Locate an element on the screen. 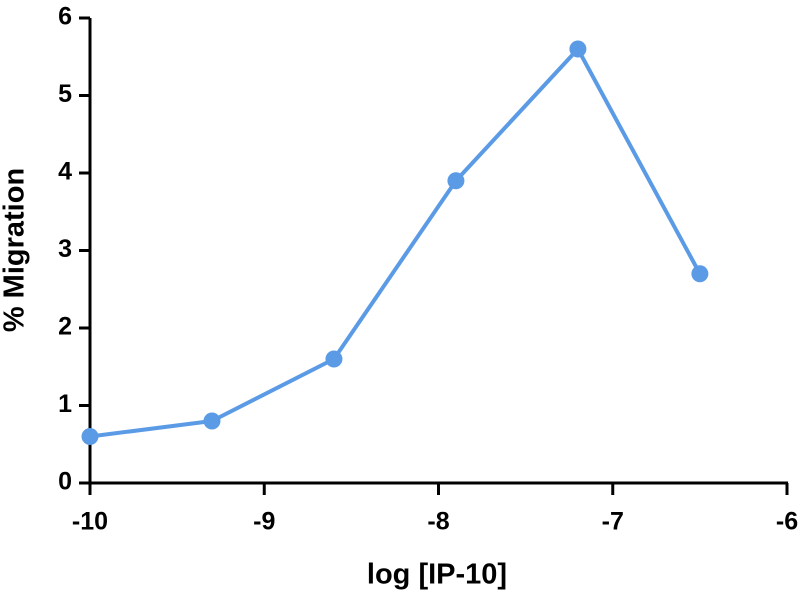  y-tick-label: 5 is located at coordinates (65, 94).